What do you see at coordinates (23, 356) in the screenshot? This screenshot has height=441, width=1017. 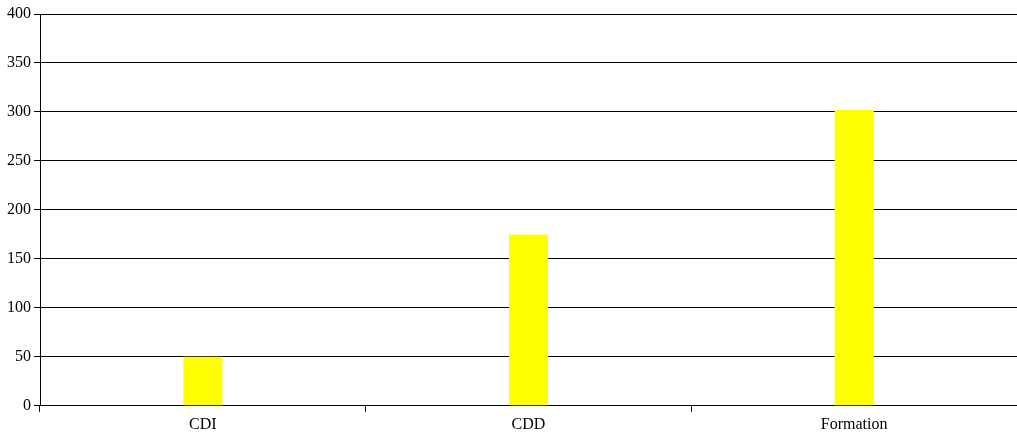 I see `y-tick-label: 50` at bounding box center [23, 356].